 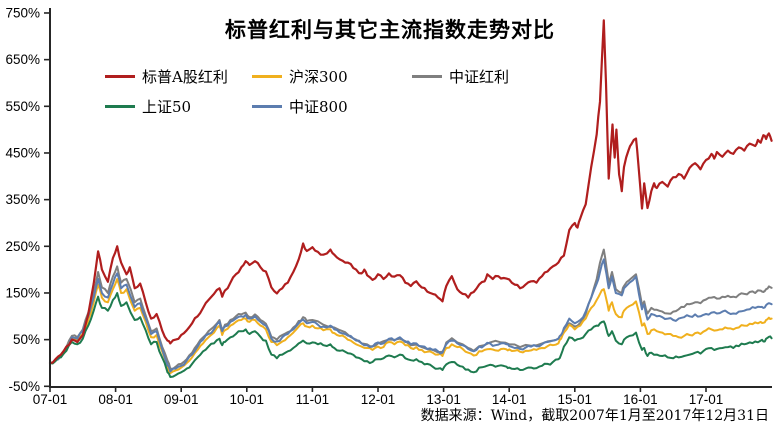 I want to click on svg-text: 15-01, so click(x=575, y=399).